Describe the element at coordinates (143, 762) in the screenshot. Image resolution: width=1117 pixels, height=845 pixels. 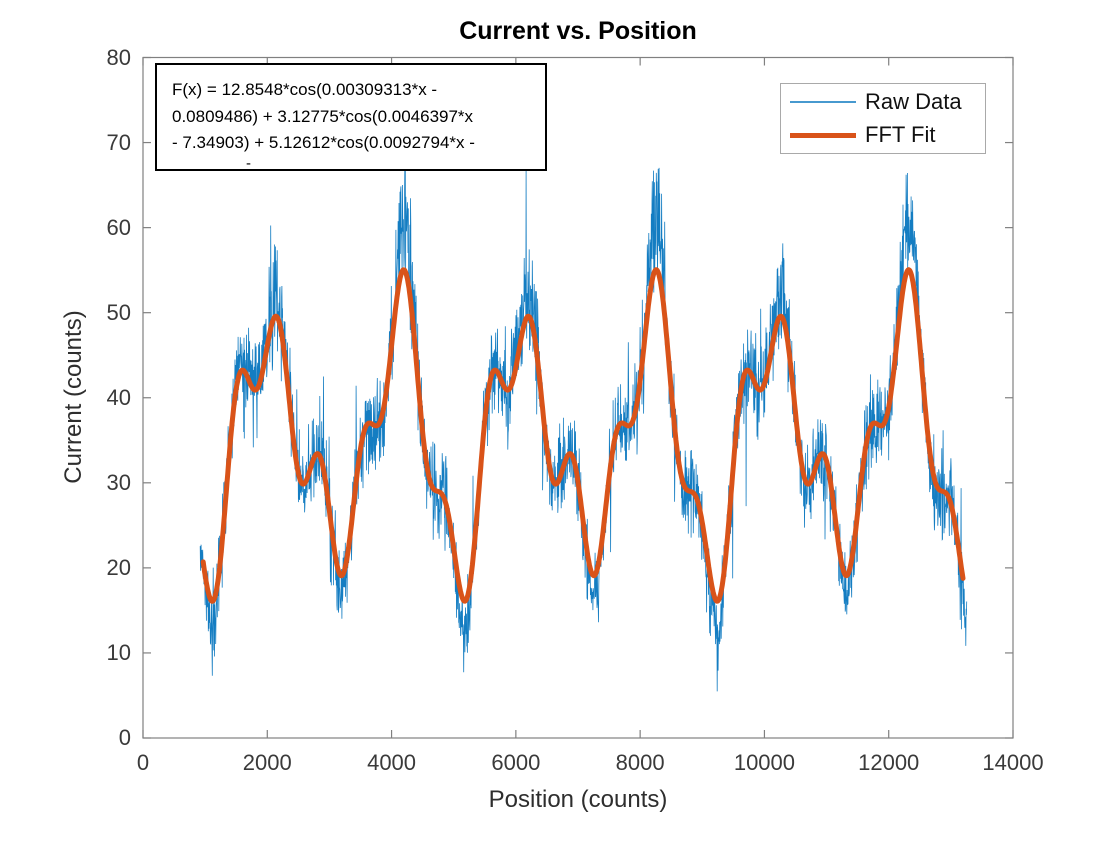
I see `x-tick-label: 0` at that location.